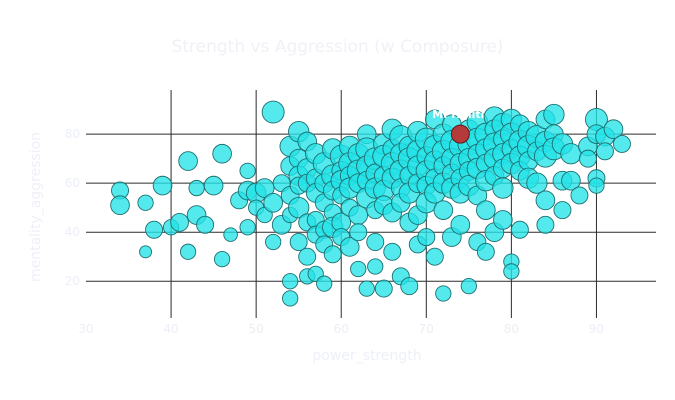  What do you see at coordinates (72, 183) in the screenshot?
I see `y-tick-label: 60` at bounding box center [72, 183].